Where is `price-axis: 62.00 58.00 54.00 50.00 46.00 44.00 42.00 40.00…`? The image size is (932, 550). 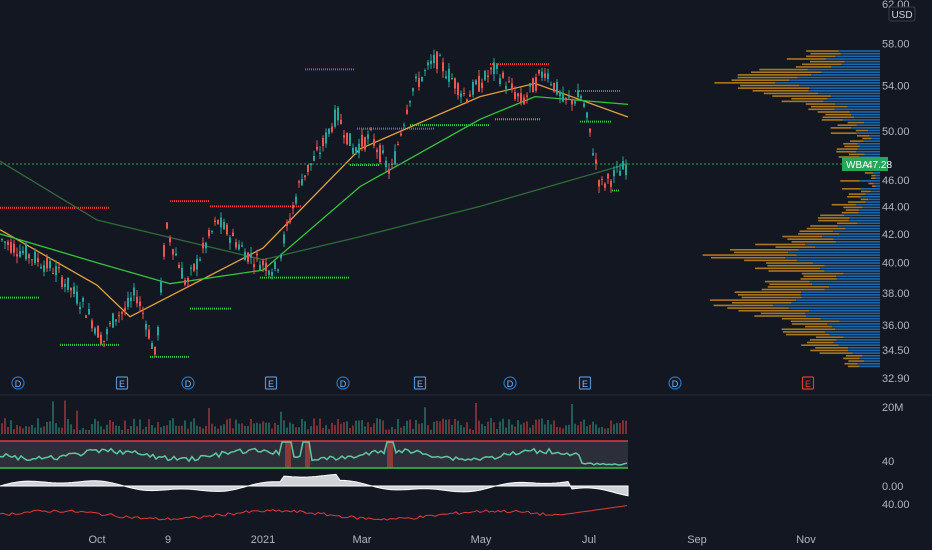
price-axis: 62.00 58.00 54.00 50.00 46.00 44.00 42.00 40.00… is located at coordinates (896, 192).